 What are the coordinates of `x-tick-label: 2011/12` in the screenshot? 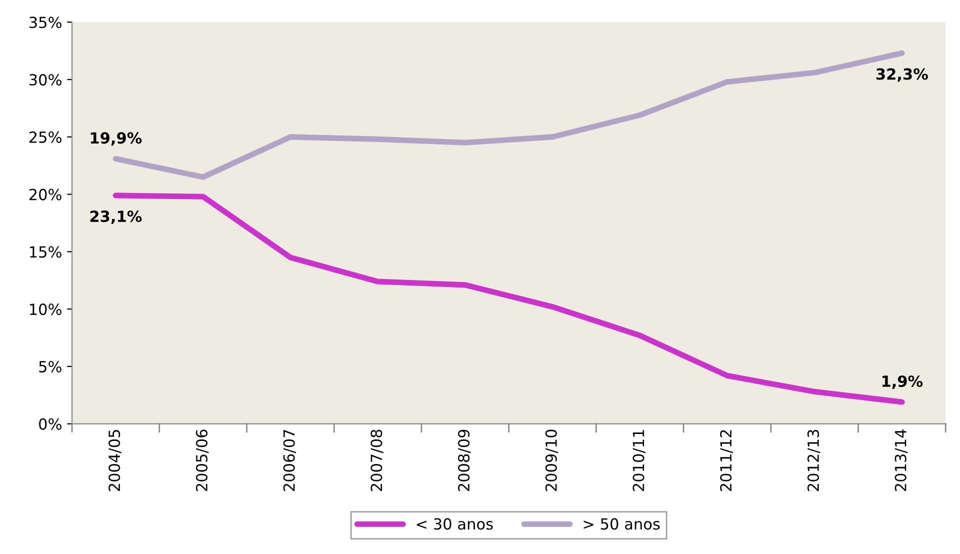 It's located at (726, 461).